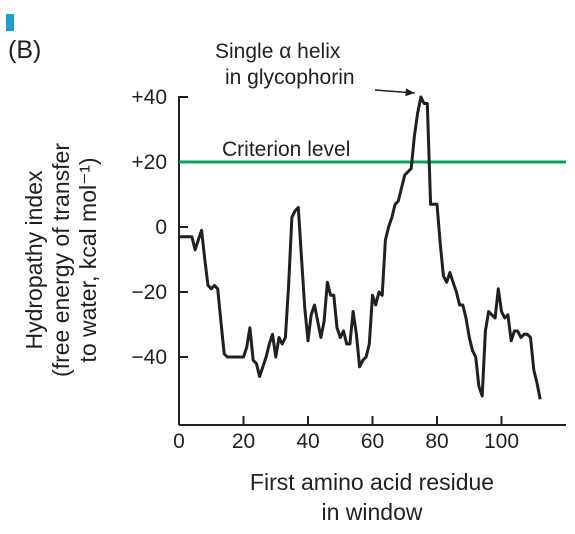  I want to click on x-tick-label: 80, so click(436, 441).